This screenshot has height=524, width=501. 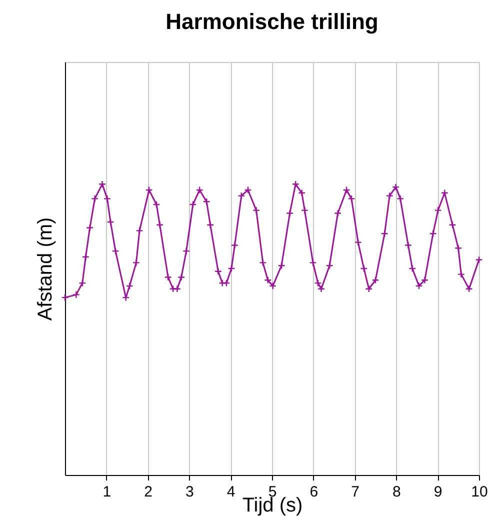 I want to click on x-tick-label: 2, so click(x=148, y=492).